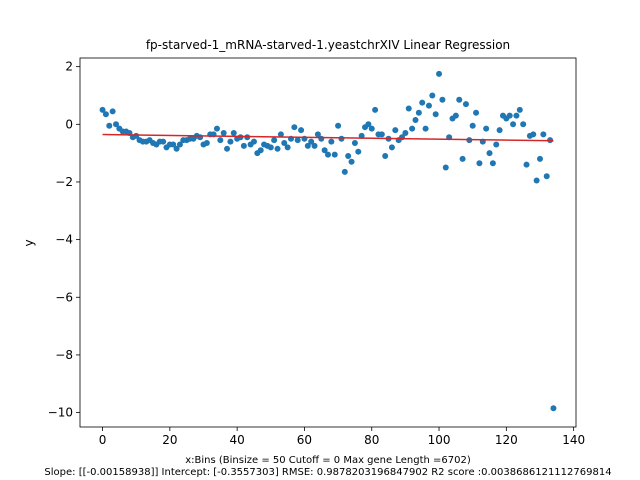 The width and height of the screenshot is (640, 480). What do you see at coordinates (69, 124) in the screenshot?
I see `y-tick-label: 0` at bounding box center [69, 124].